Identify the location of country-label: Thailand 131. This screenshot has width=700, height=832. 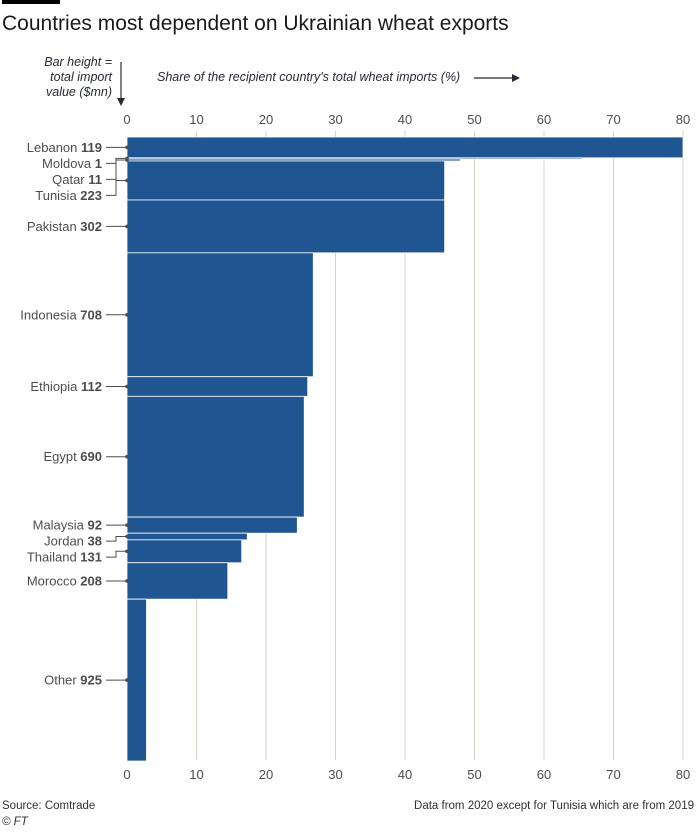
(64, 557).